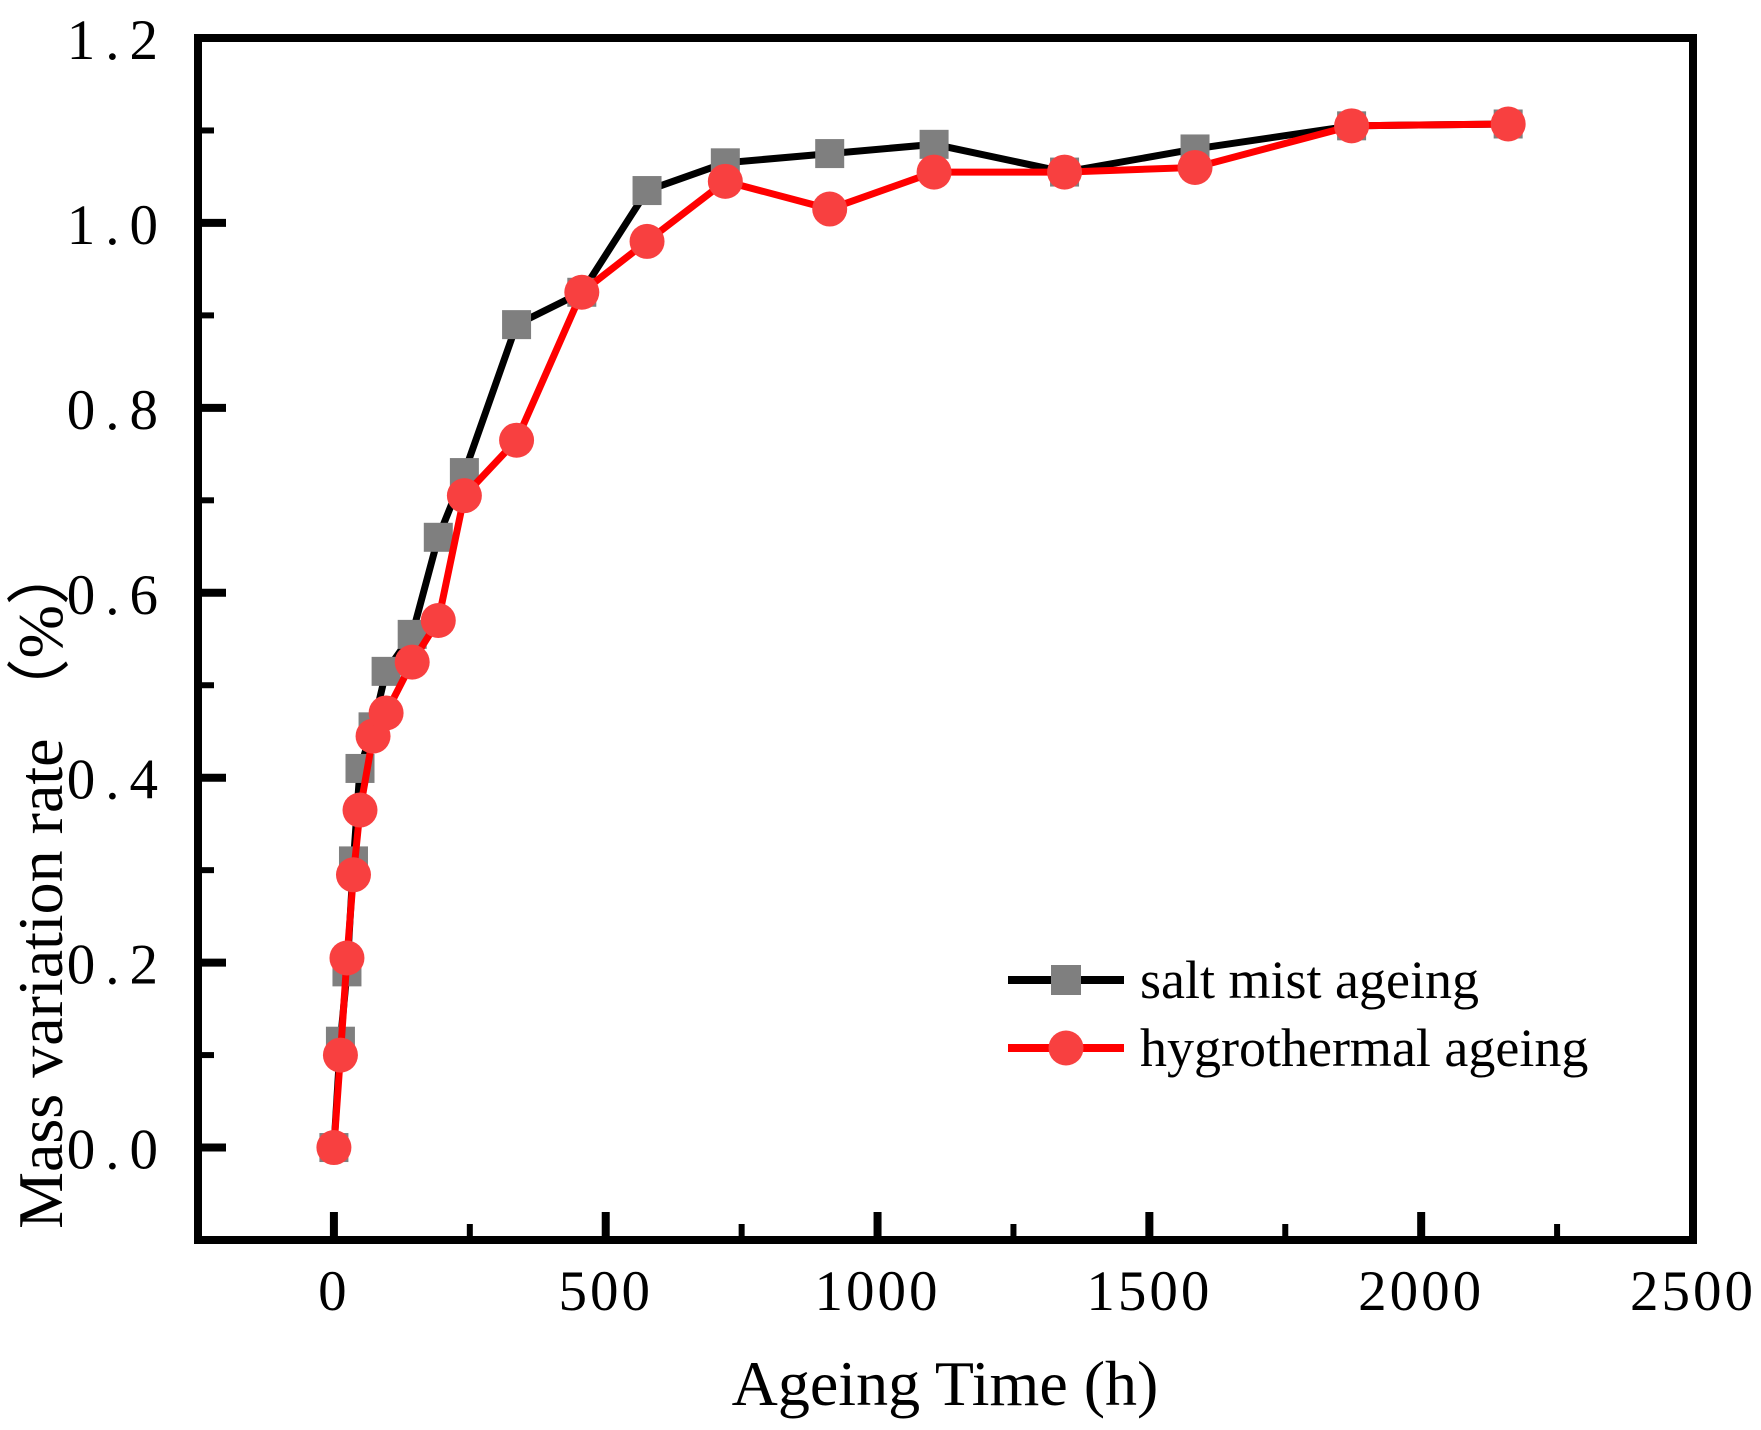  What do you see at coordinates (40, 885) in the screenshot?
I see `y-axis-title: Mass variation rate （%）` at bounding box center [40, 885].